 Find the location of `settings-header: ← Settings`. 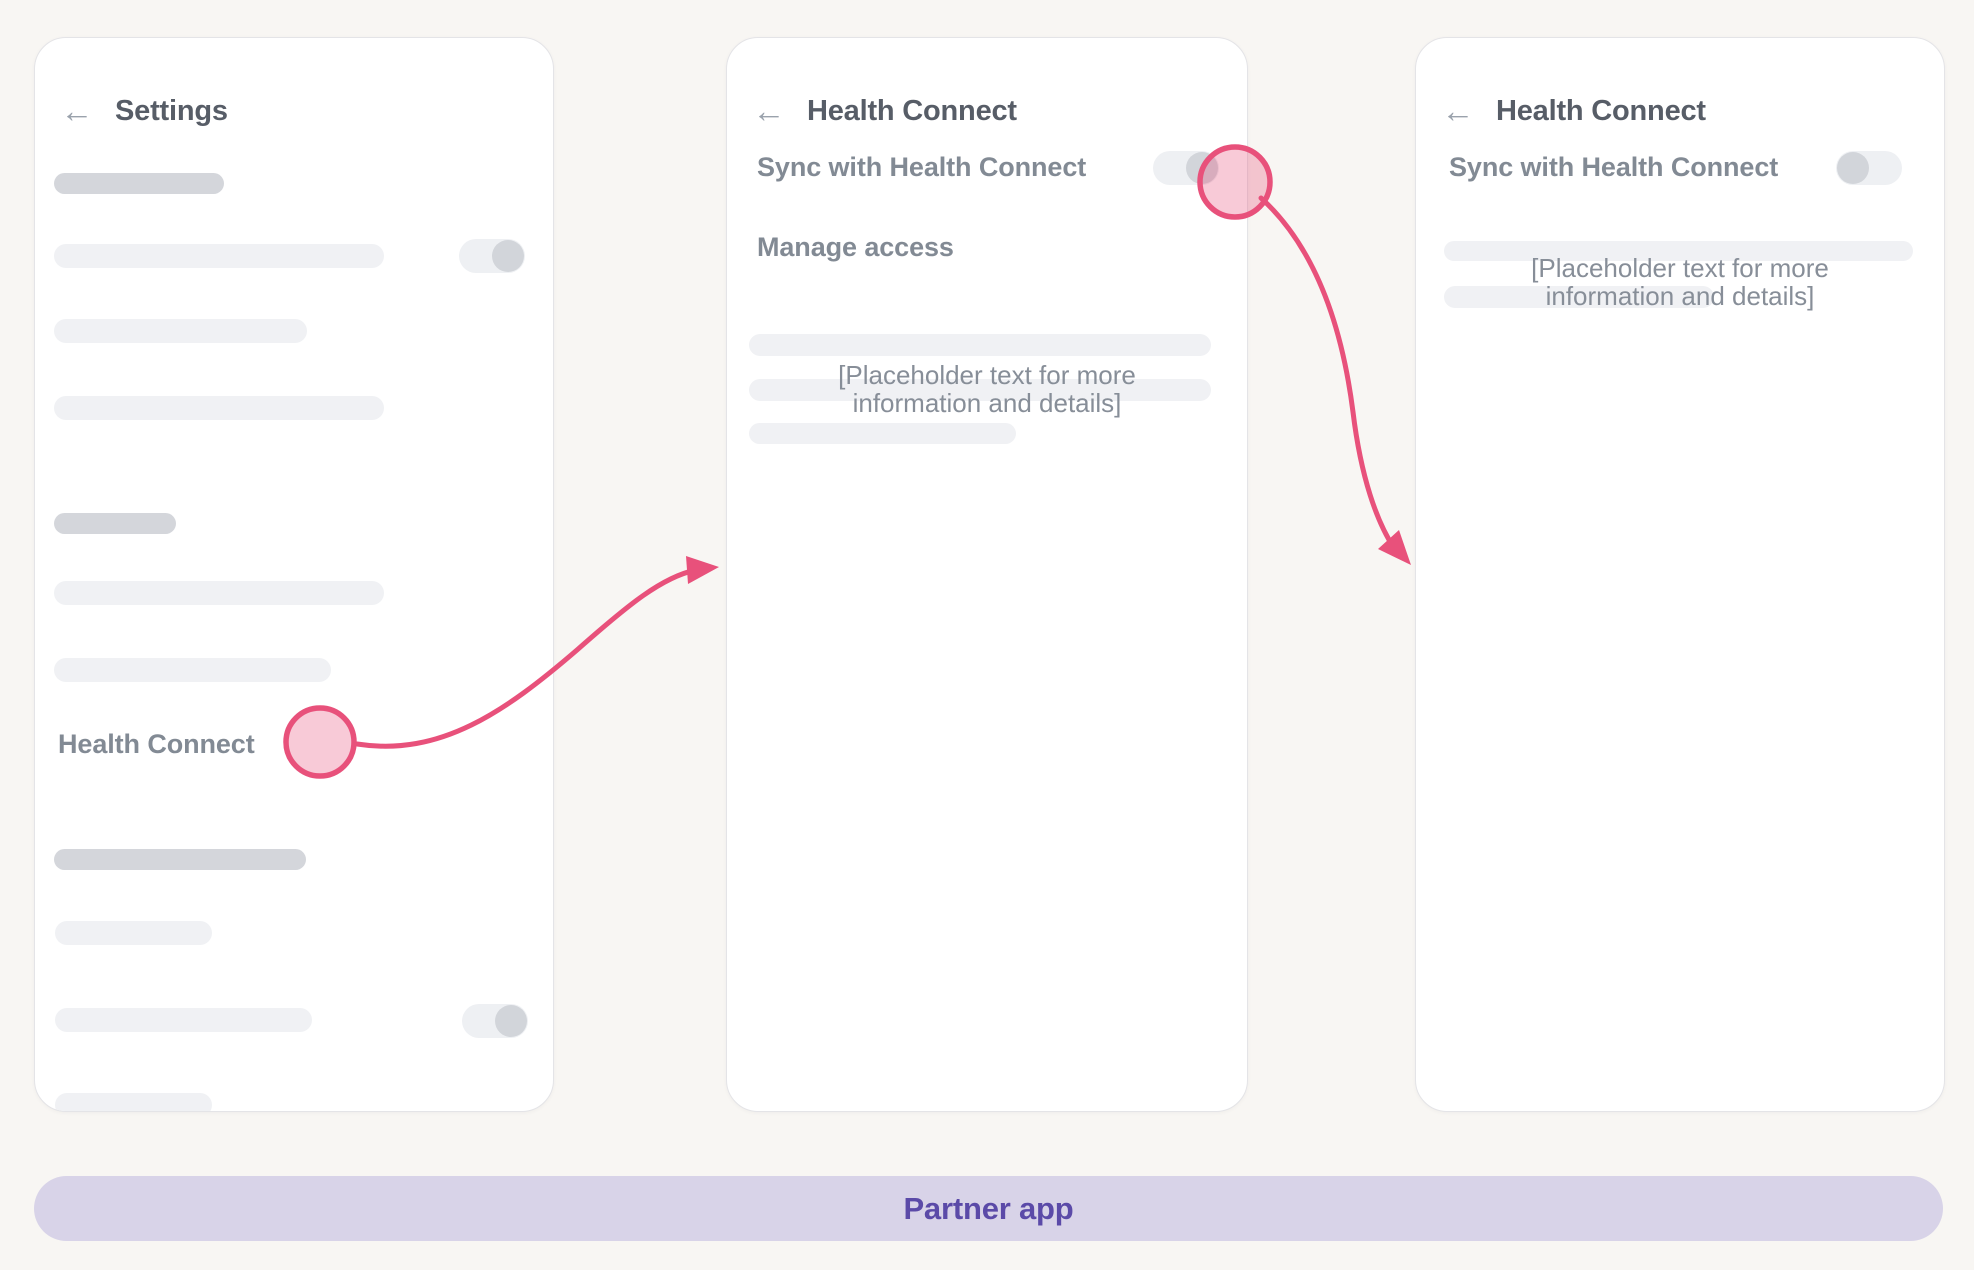

settings-header: ← Settings is located at coordinates (144, 110).